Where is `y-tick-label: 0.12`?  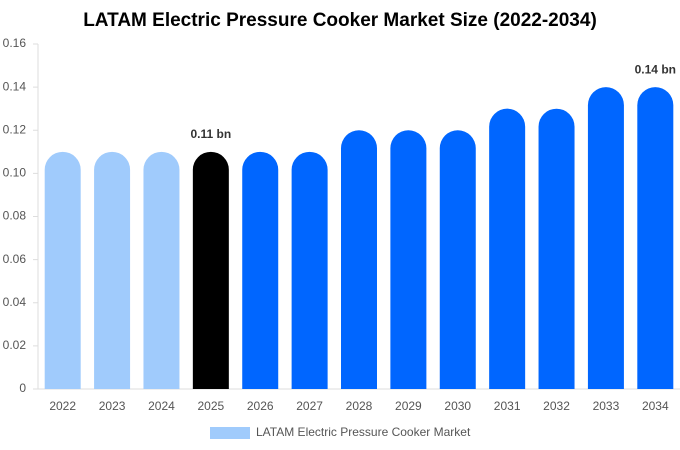
y-tick-label: 0.12 is located at coordinates (15, 129).